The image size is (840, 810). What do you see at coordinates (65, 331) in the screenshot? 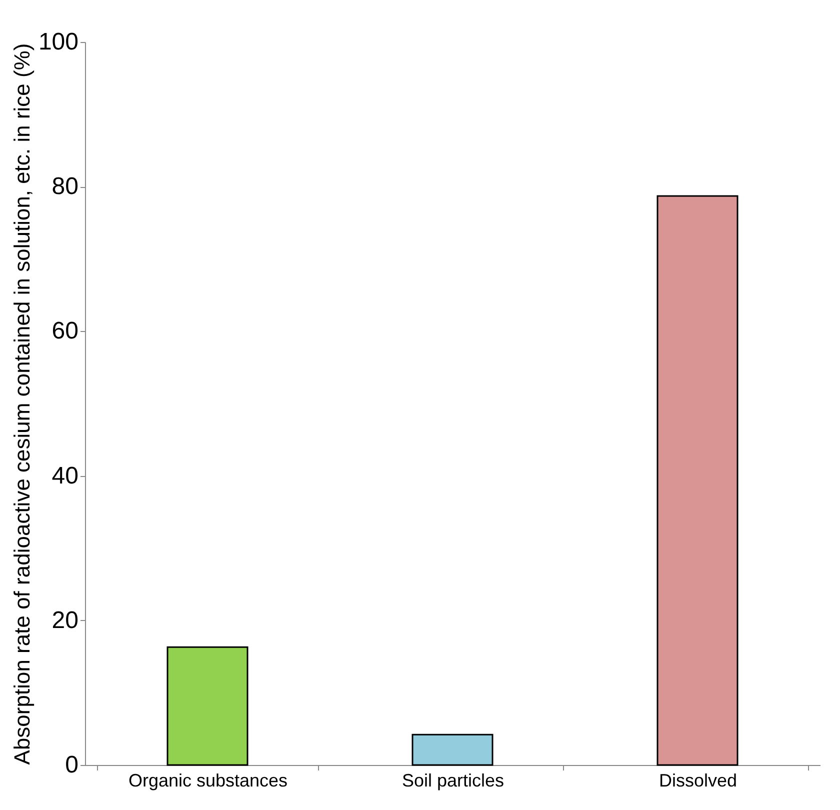
I see `y-tick-label: 60` at bounding box center [65, 331].